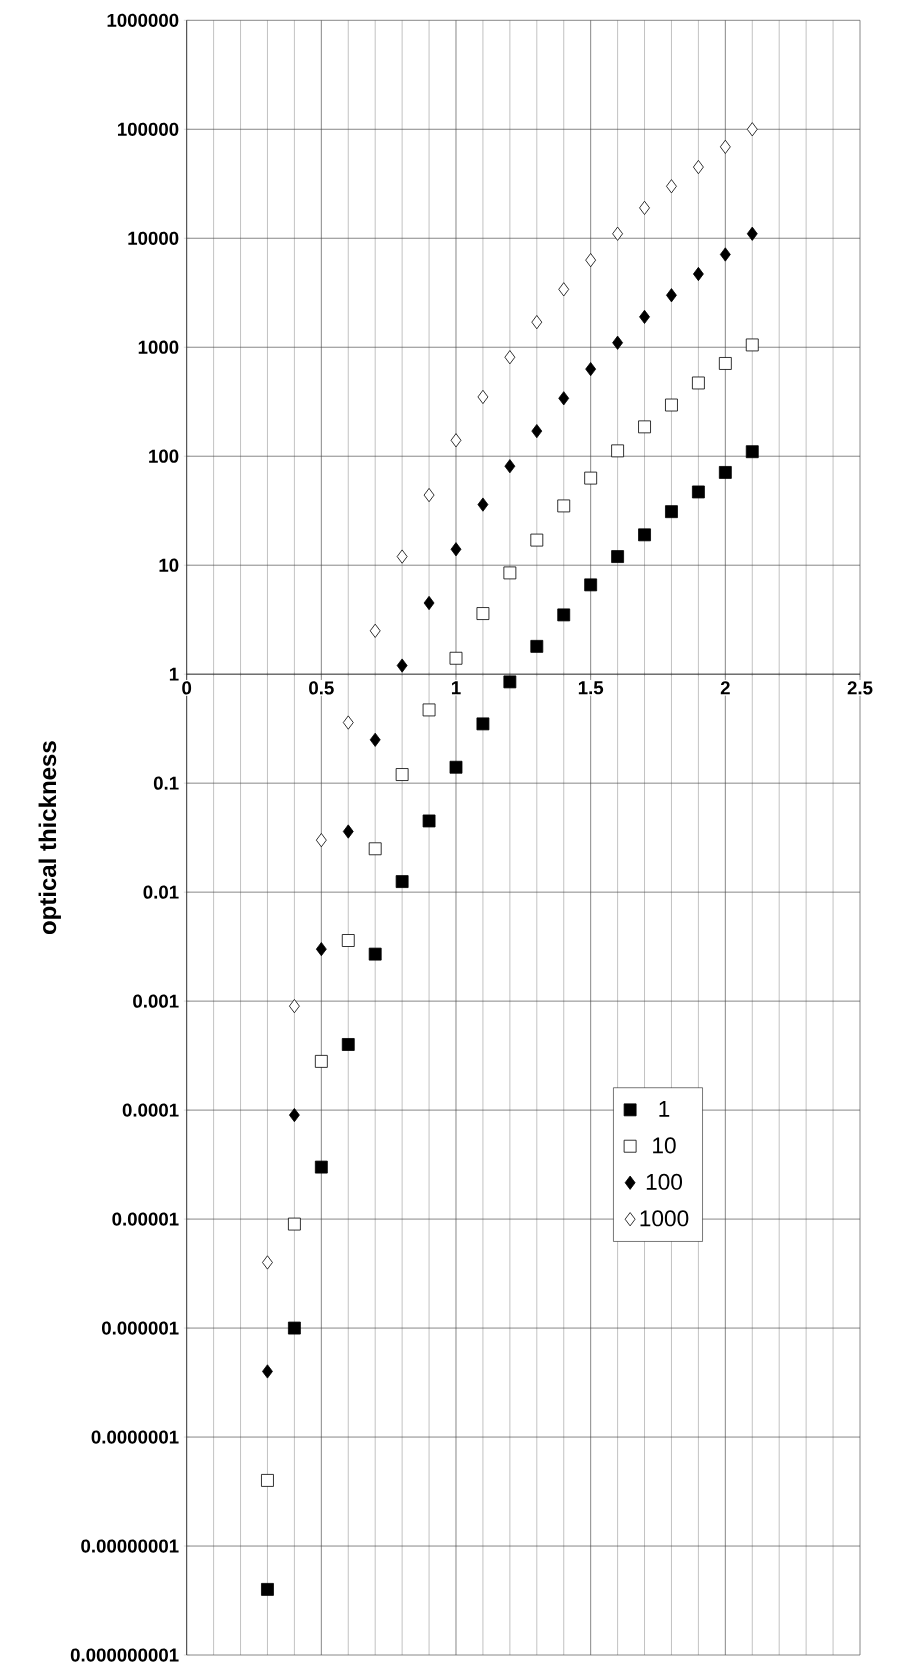 The width and height of the screenshot is (918, 1675). What do you see at coordinates (166, 783) in the screenshot?
I see `y-tick-label: 0.1` at bounding box center [166, 783].